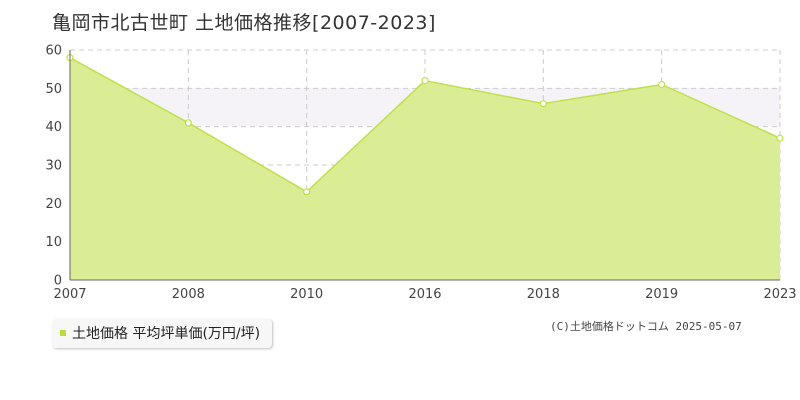  Describe the element at coordinates (244, 23) in the screenshot. I see `chart-title: 亀岡市北古世町 土地価格推移[2007-2023]` at that location.